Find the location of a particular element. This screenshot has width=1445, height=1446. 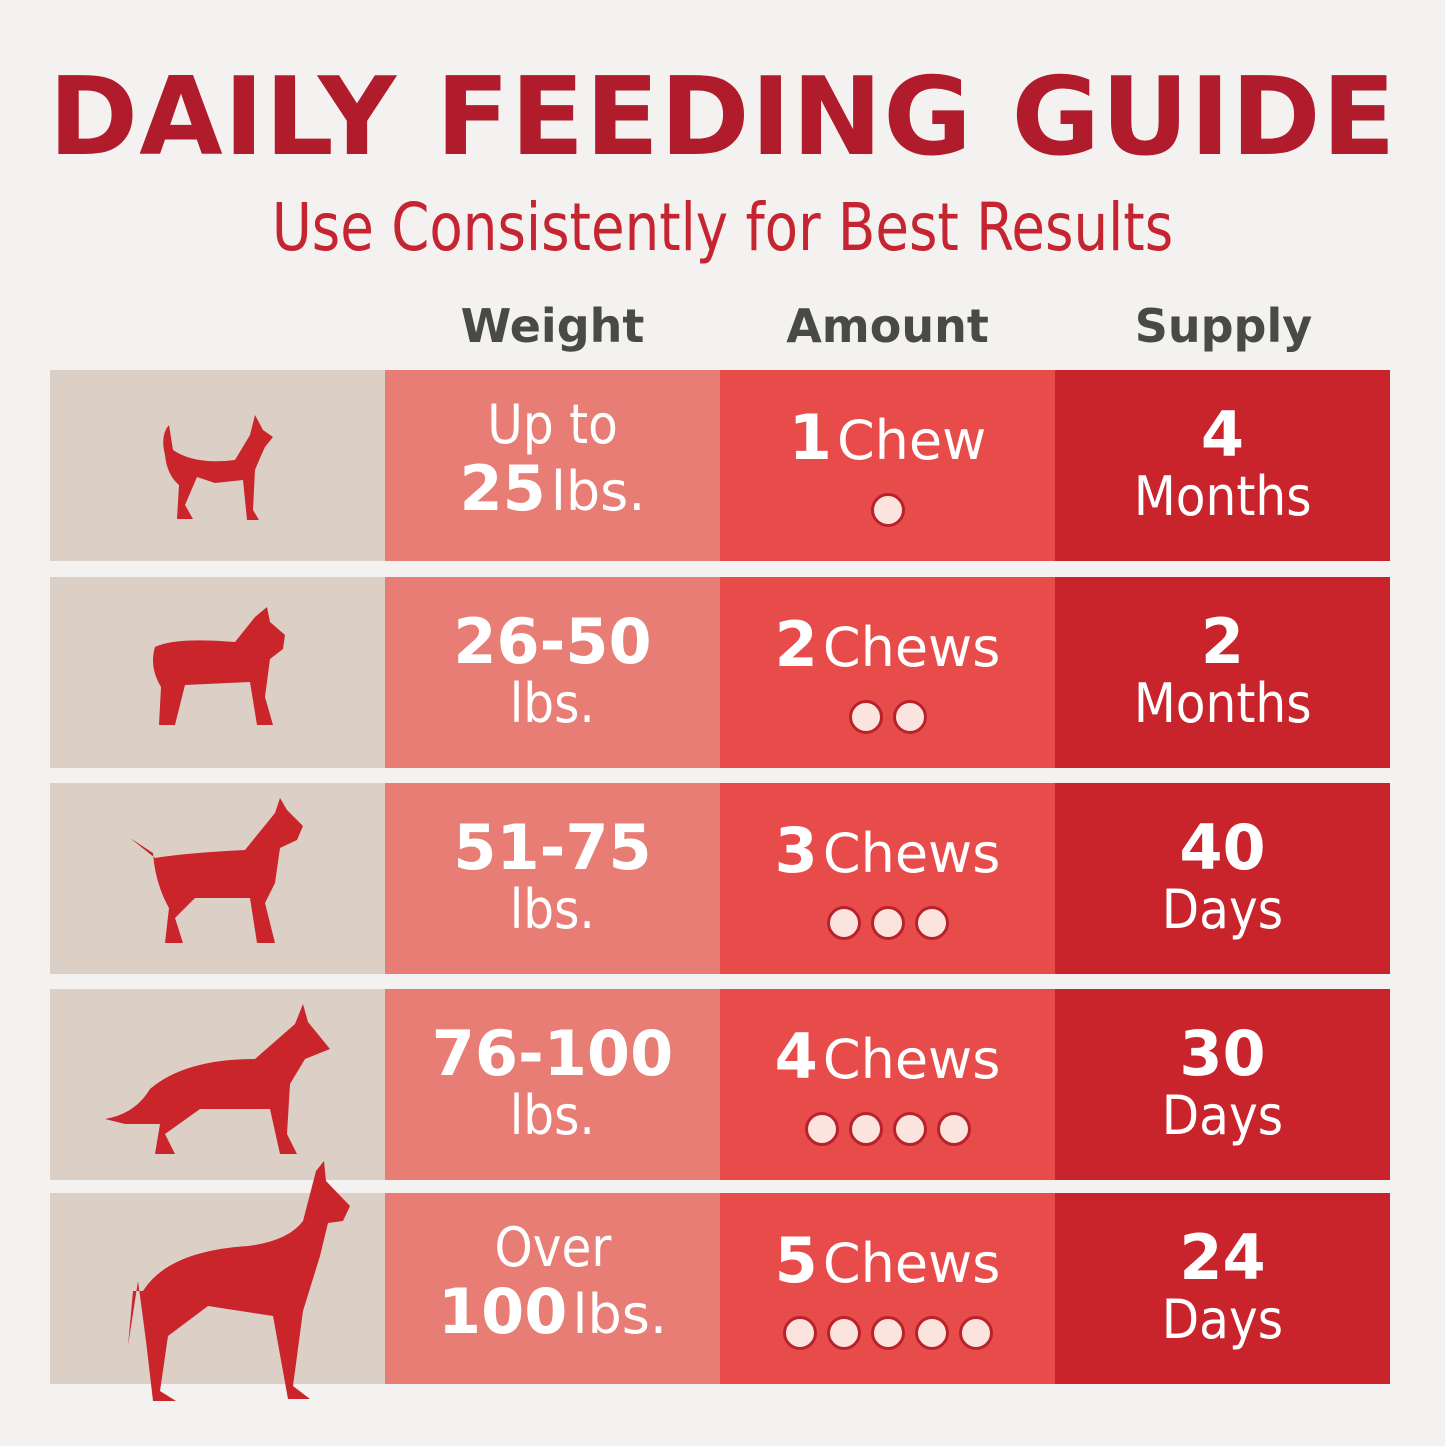

amount-cell: 5 Chews is located at coordinates (887, 1288).